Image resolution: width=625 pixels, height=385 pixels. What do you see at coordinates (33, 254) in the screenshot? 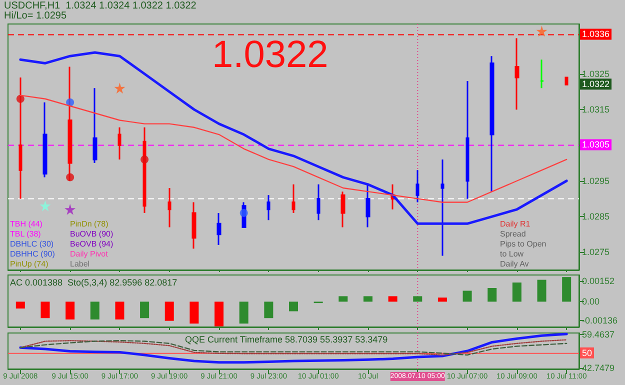
I see `annotation: DBHHC (90)` at bounding box center [33, 254].